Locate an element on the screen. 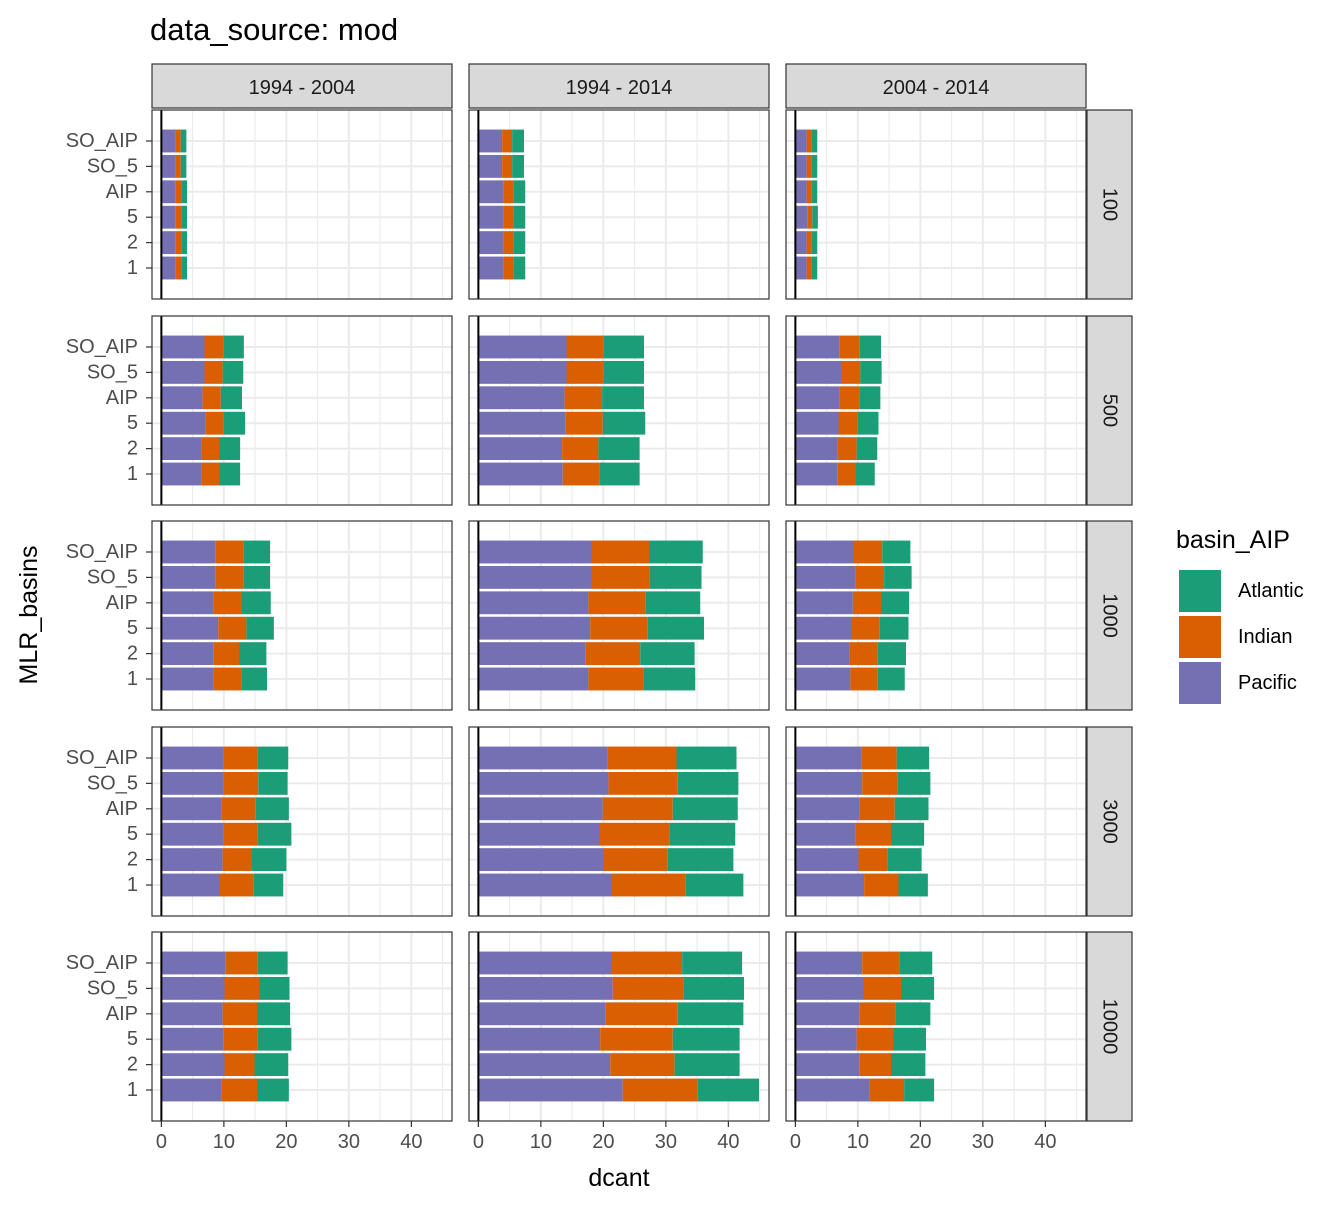  x-axis-label: dcant is located at coordinates (618, 1178).